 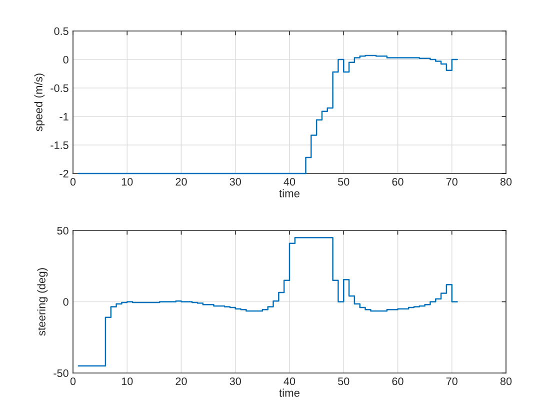 I want to click on y-tick-label: -0.5, so click(x=59, y=88).